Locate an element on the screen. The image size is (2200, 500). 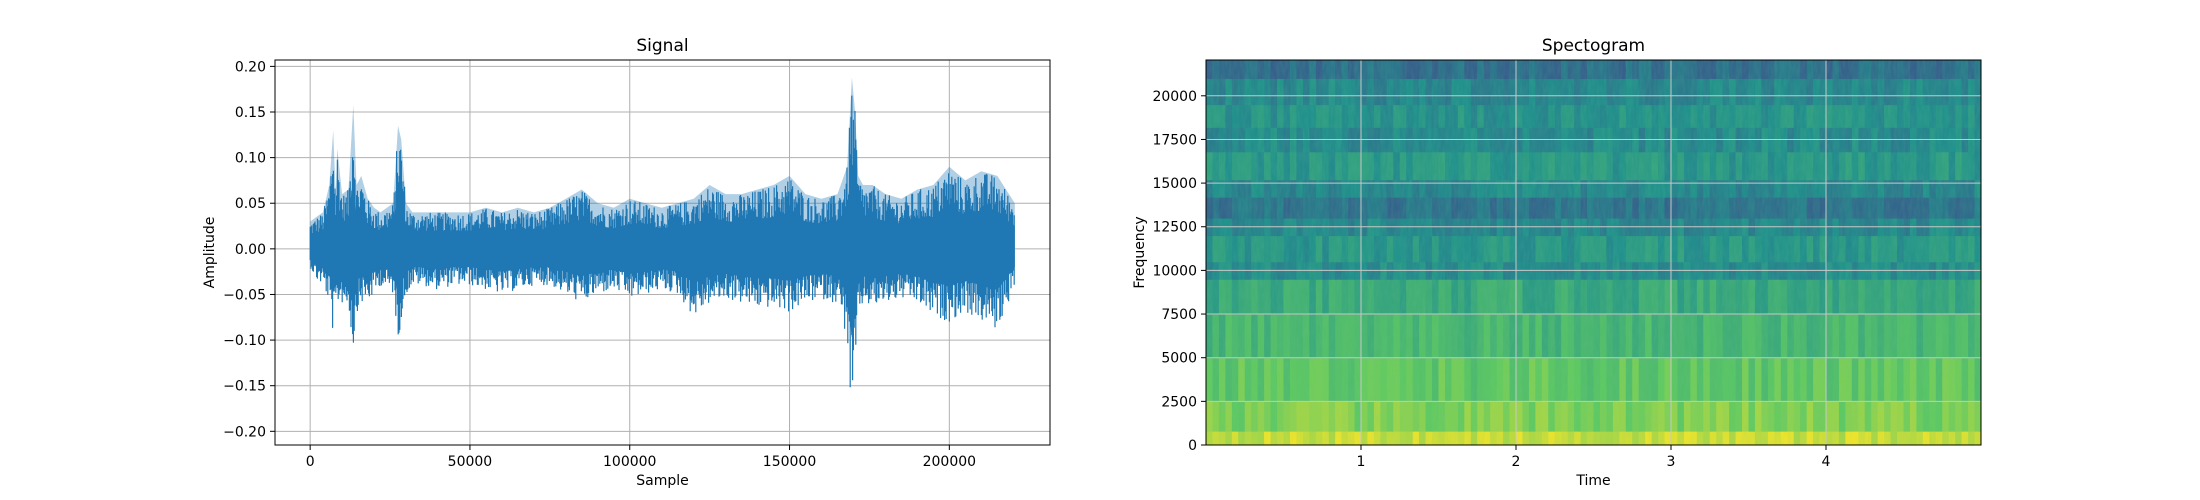
signal-y-axis: −0.20 −0.15 −0.10 −0.05 0.00 0.05 0.10 0.15 0.20 is located at coordinates (249, 249).